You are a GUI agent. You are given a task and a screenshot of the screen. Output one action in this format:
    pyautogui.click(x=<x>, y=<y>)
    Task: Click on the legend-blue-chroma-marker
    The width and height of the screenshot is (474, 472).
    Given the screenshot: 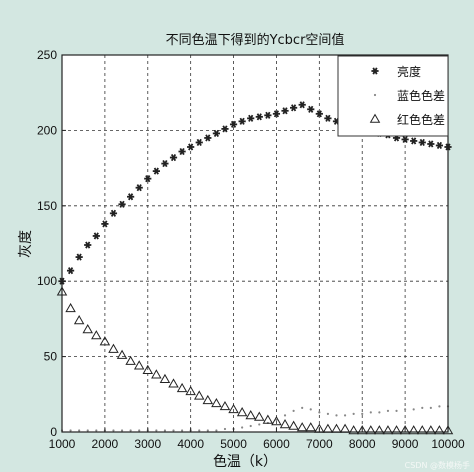 What is the action you would take?
    pyautogui.click(x=375, y=95)
    